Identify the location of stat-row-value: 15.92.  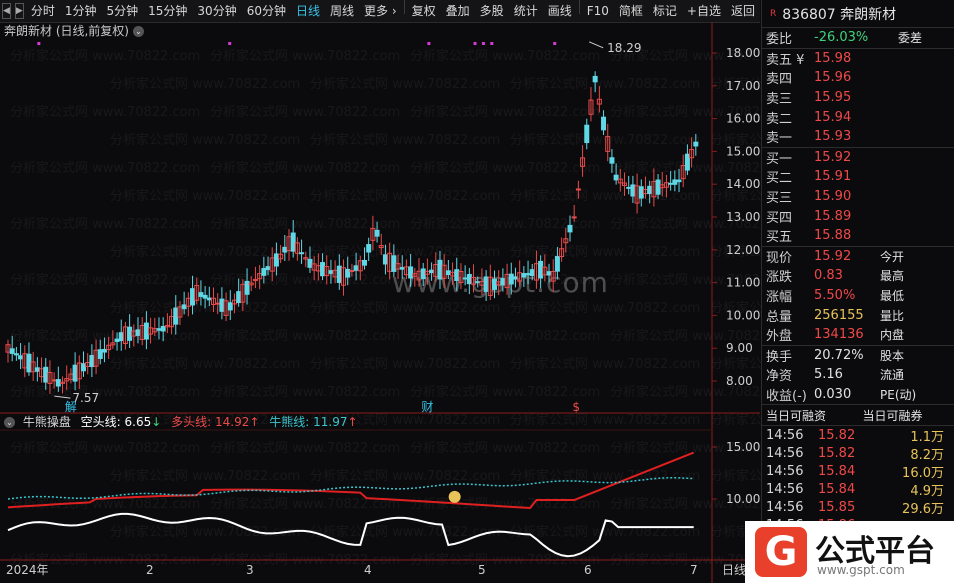
(833, 256).